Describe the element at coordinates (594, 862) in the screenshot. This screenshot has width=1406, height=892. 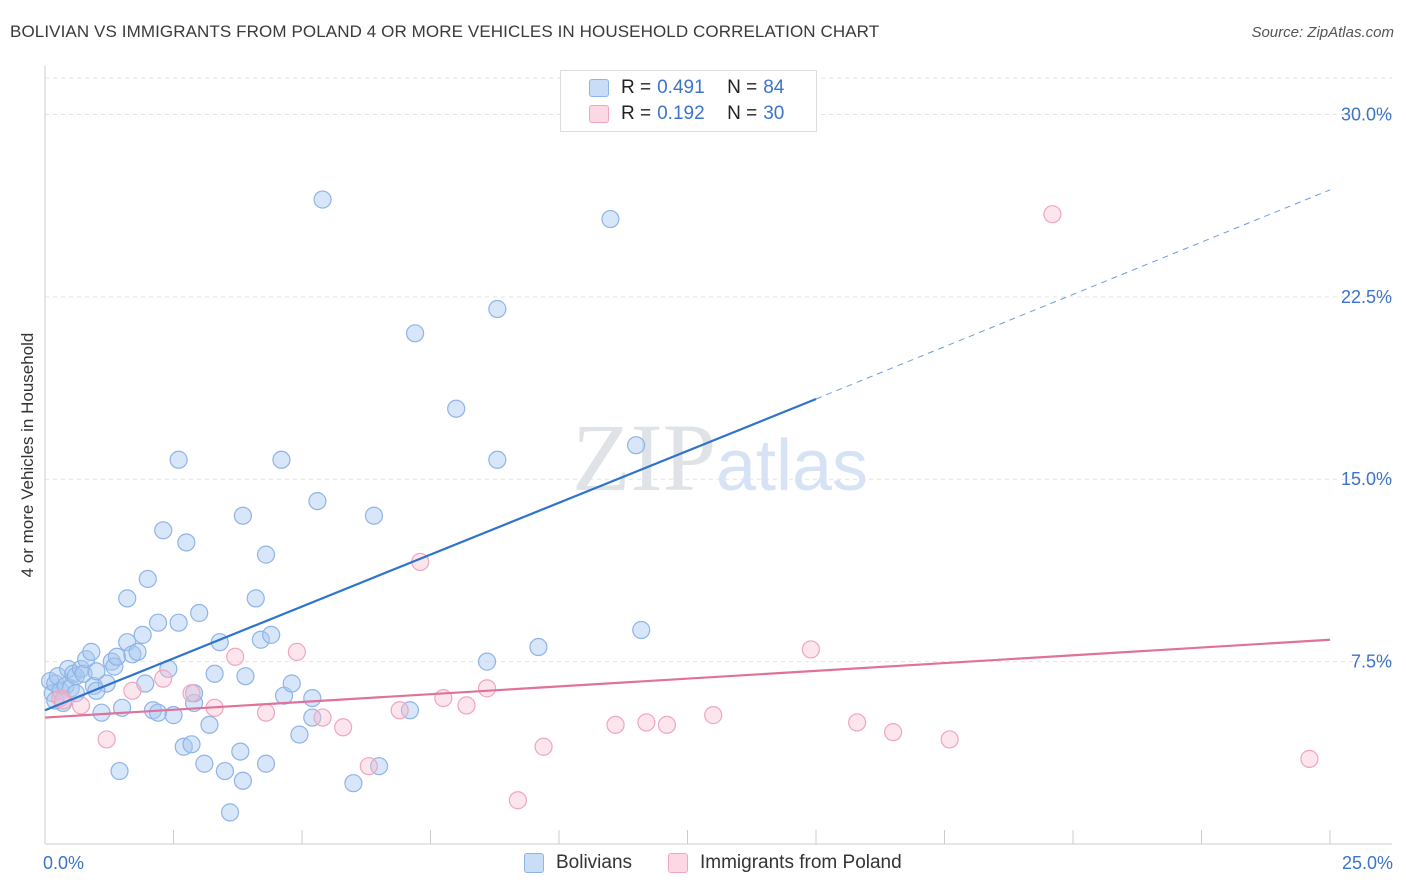
I see `legend-label-bolivians: Bolivians` at that location.